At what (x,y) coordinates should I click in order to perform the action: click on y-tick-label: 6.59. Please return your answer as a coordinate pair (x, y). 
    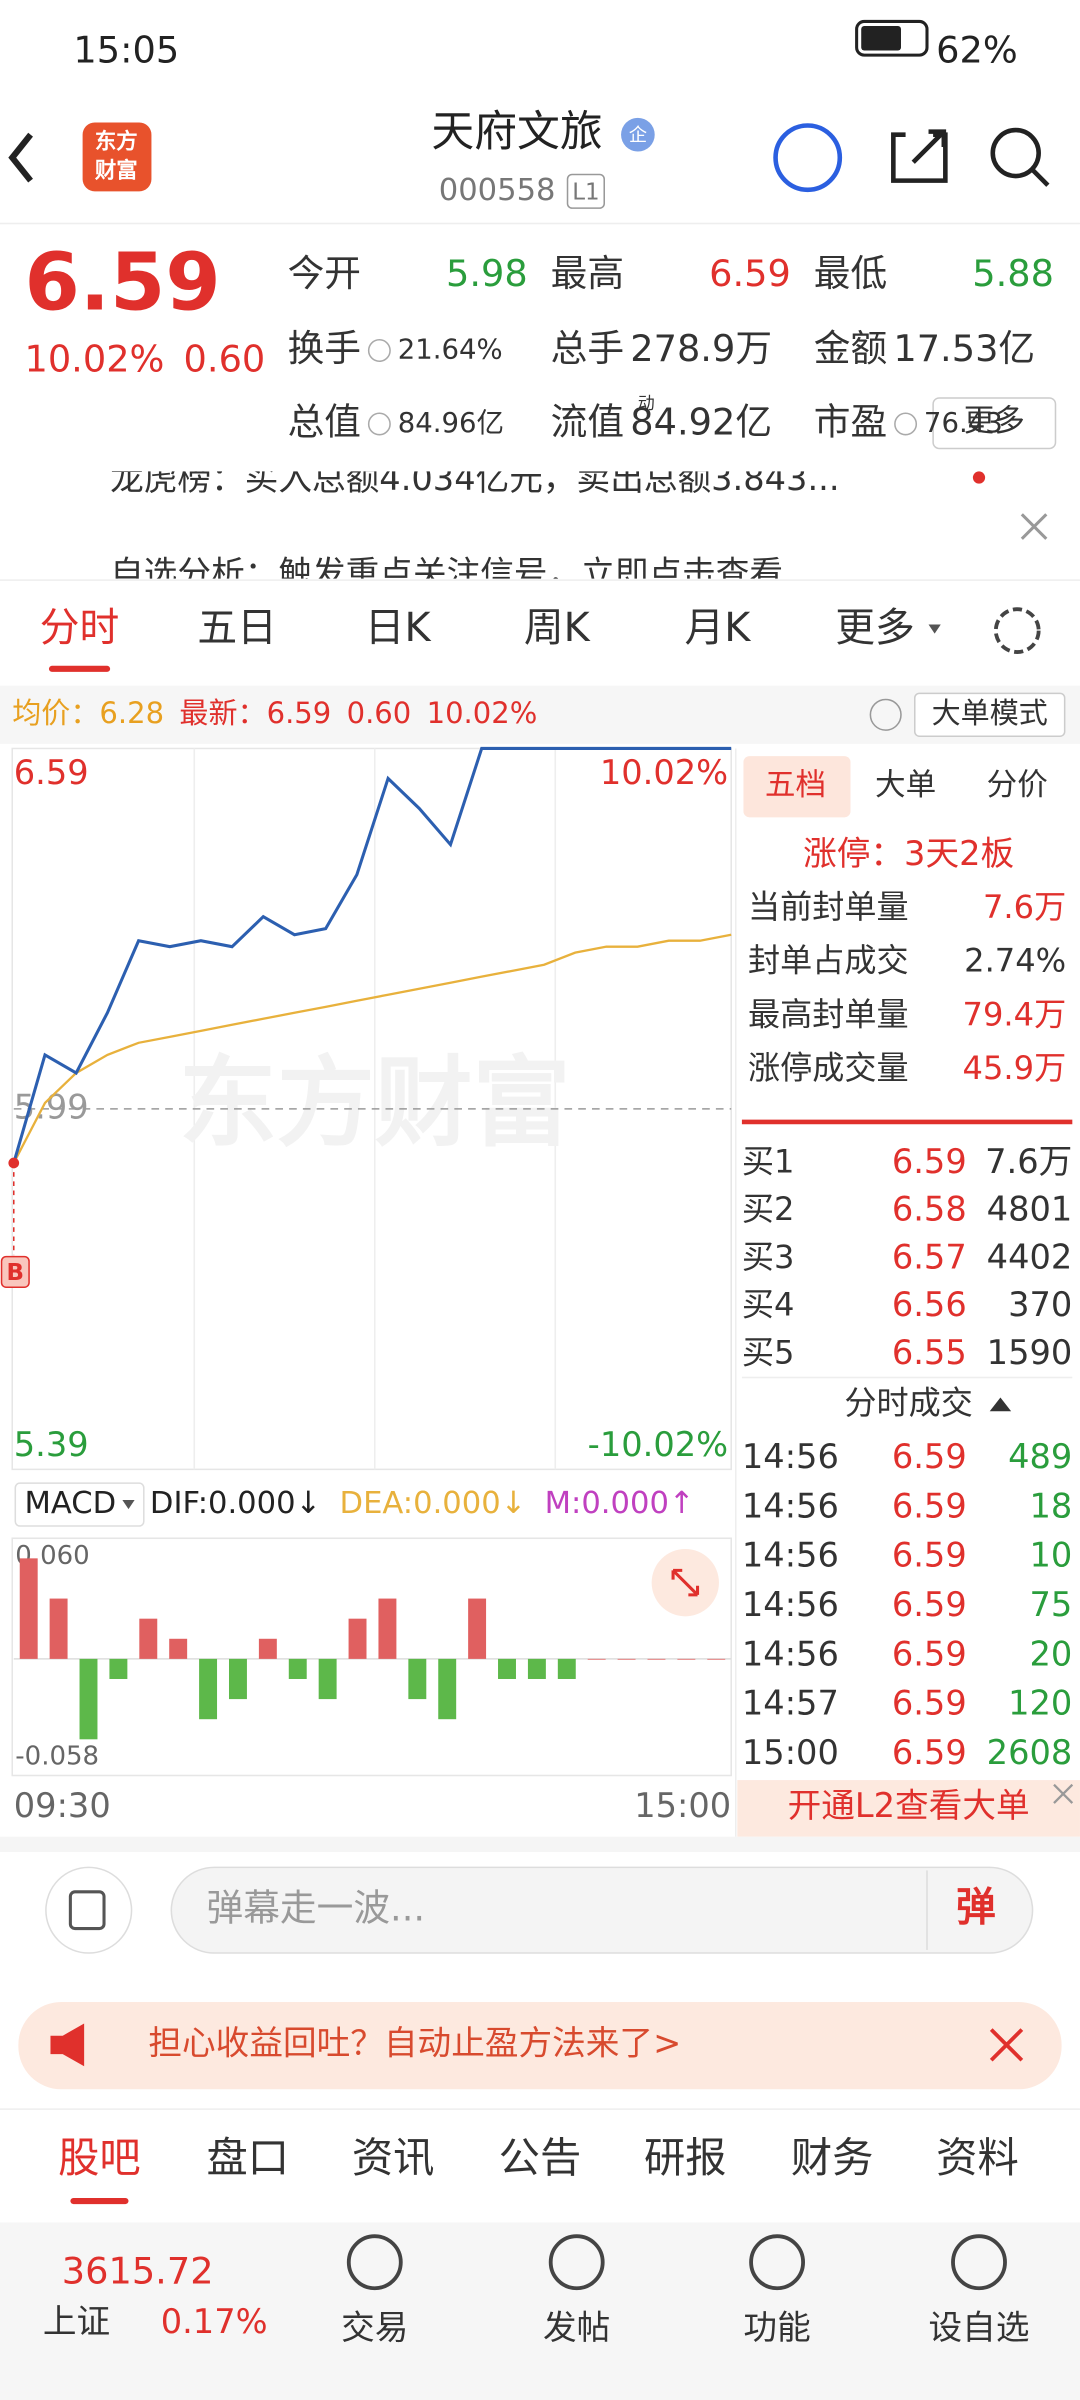
    Looking at the image, I should click on (51, 772).